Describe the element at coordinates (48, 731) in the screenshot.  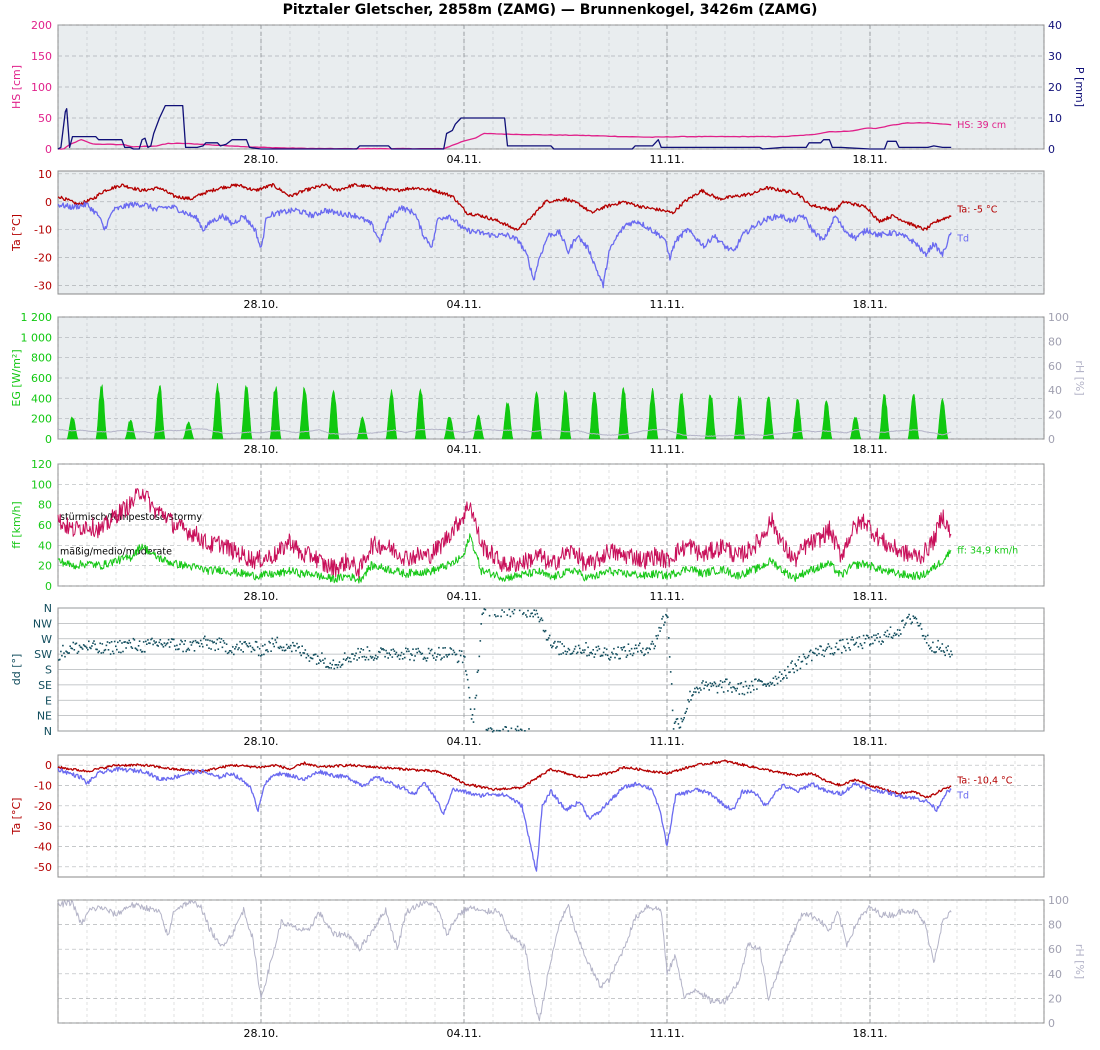
I see `y-tick-label: N` at that location.